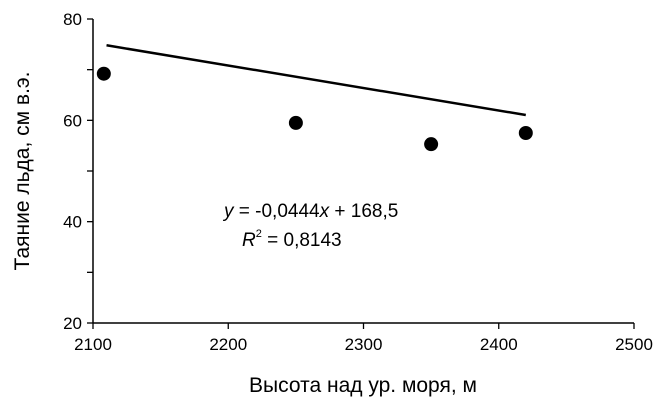 The height and width of the screenshot is (402, 657). I want to click on equation-y-var: y, so click(228, 211).